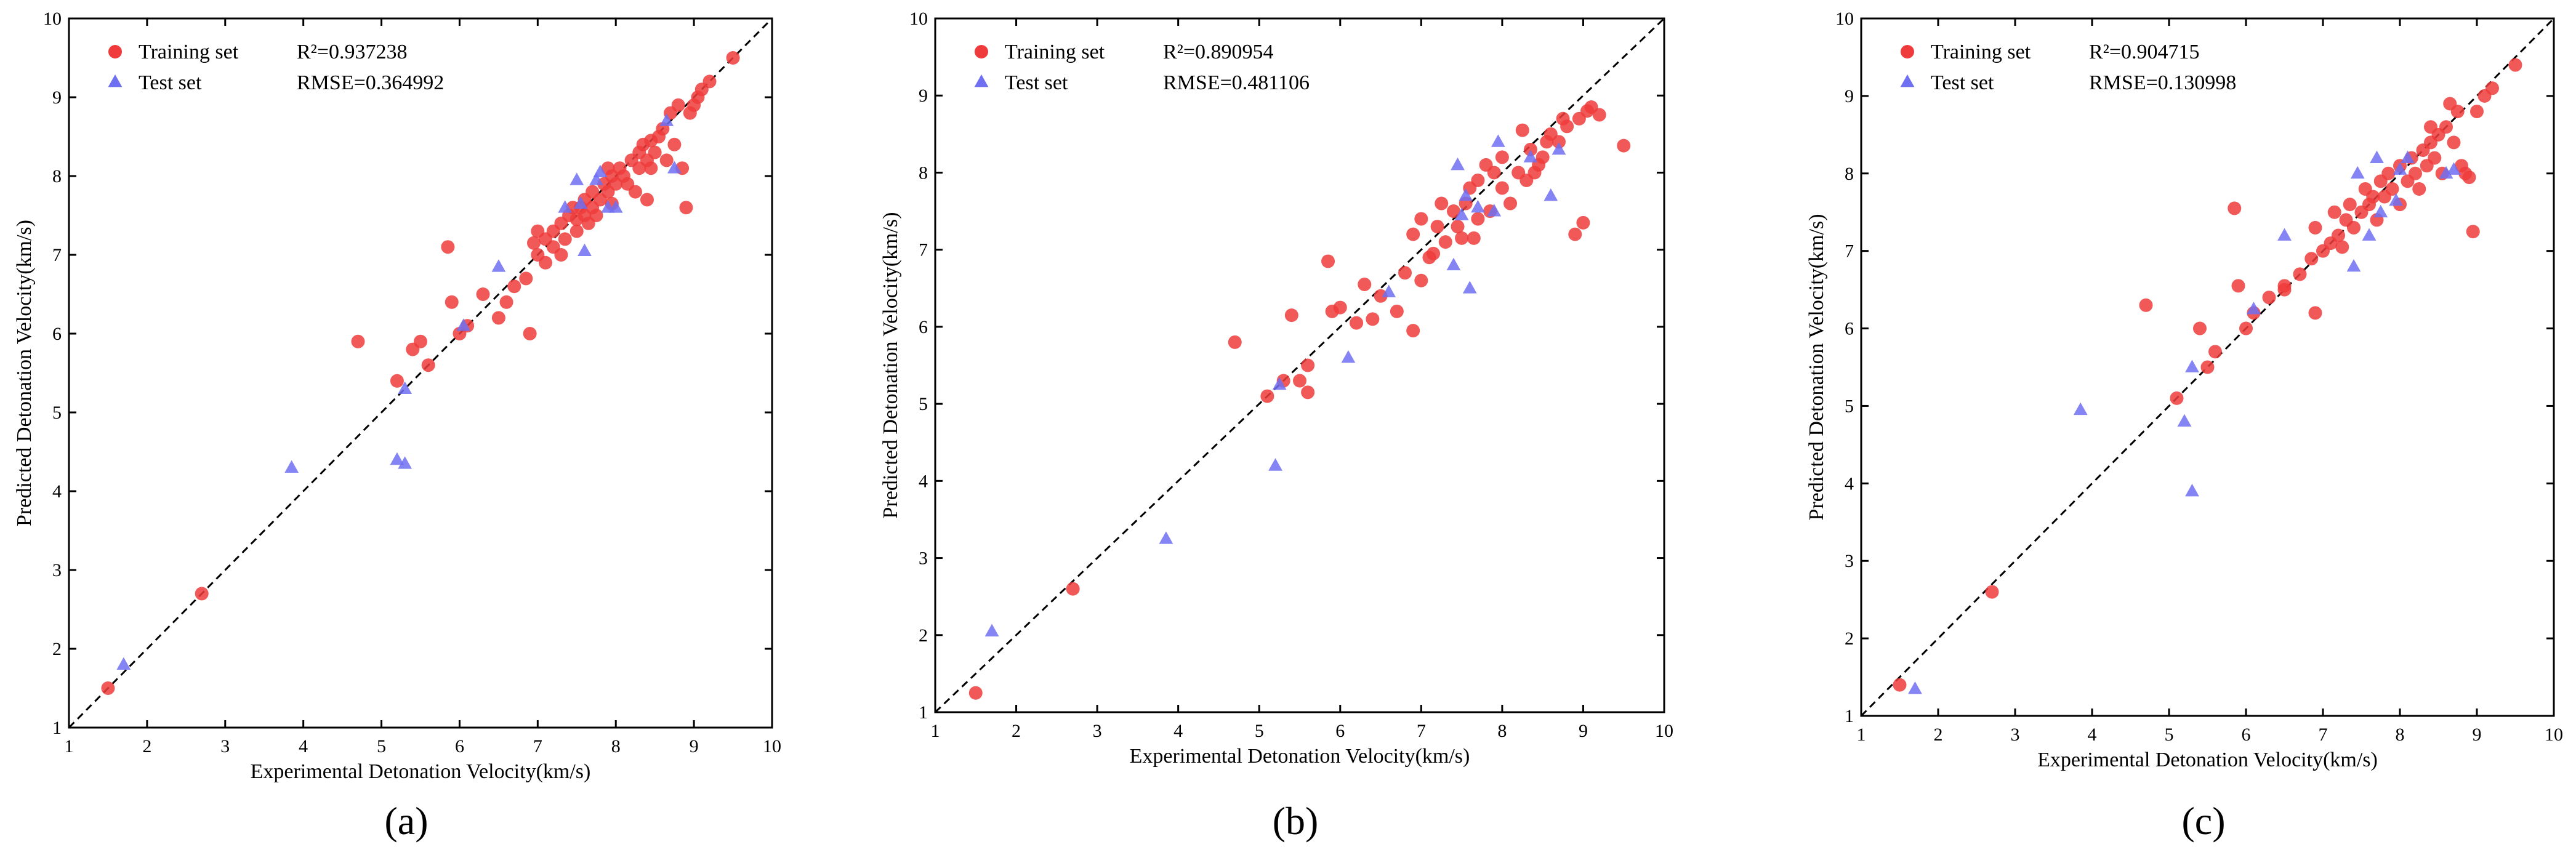 The width and height of the screenshot is (2576, 863). Describe the element at coordinates (2169, 735) in the screenshot. I see `x-tick-label: 5` at that location.